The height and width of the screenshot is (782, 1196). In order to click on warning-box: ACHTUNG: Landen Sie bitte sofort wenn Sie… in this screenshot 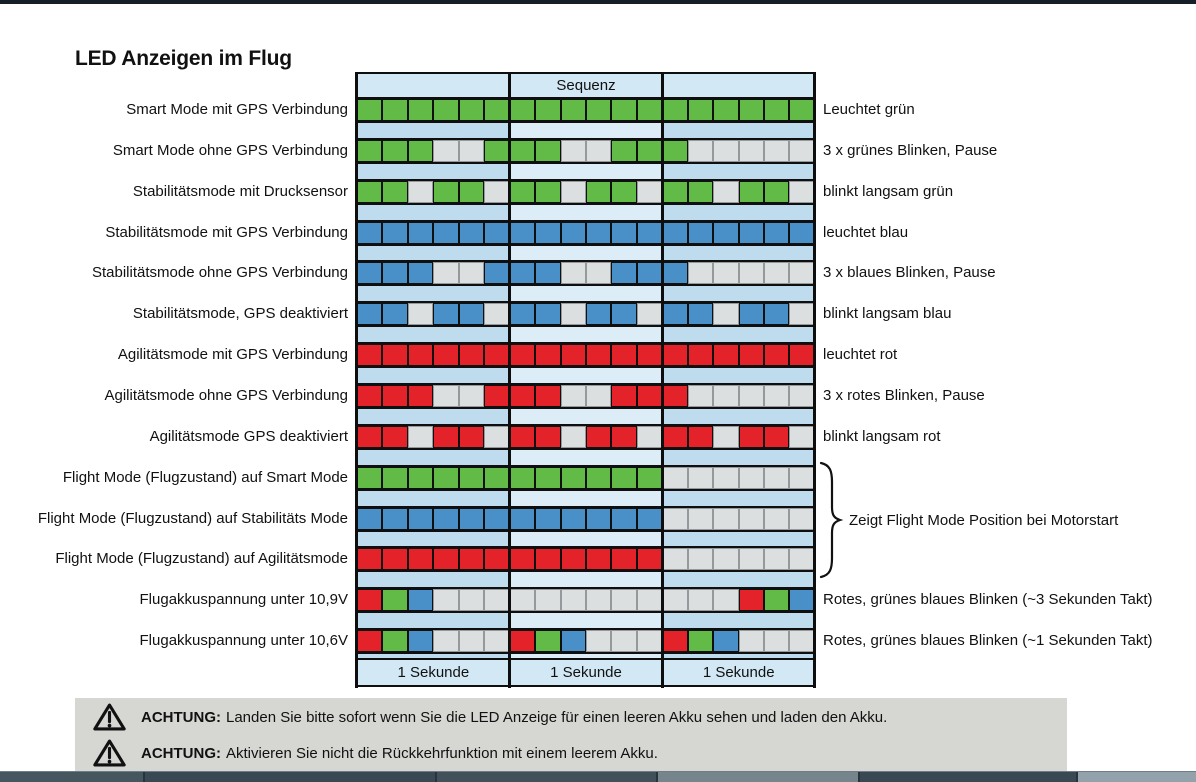, I will do `click(571, 734)`.